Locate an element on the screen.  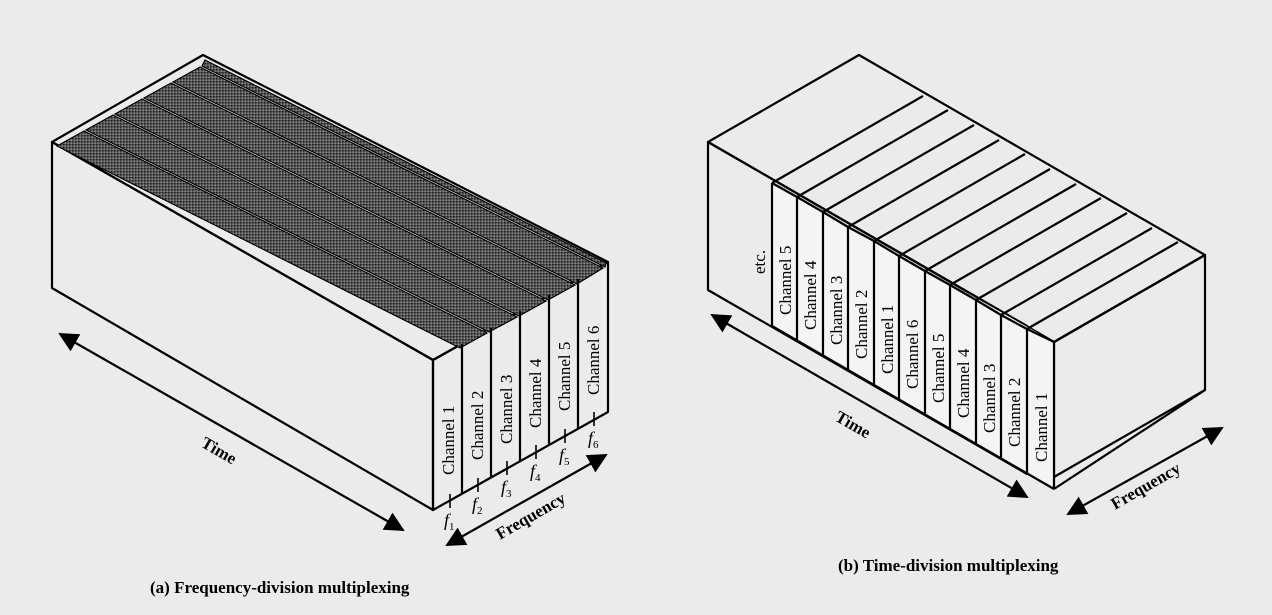
tdm-channel-label-8: Channel 4 is located at coordinates (963, 383).